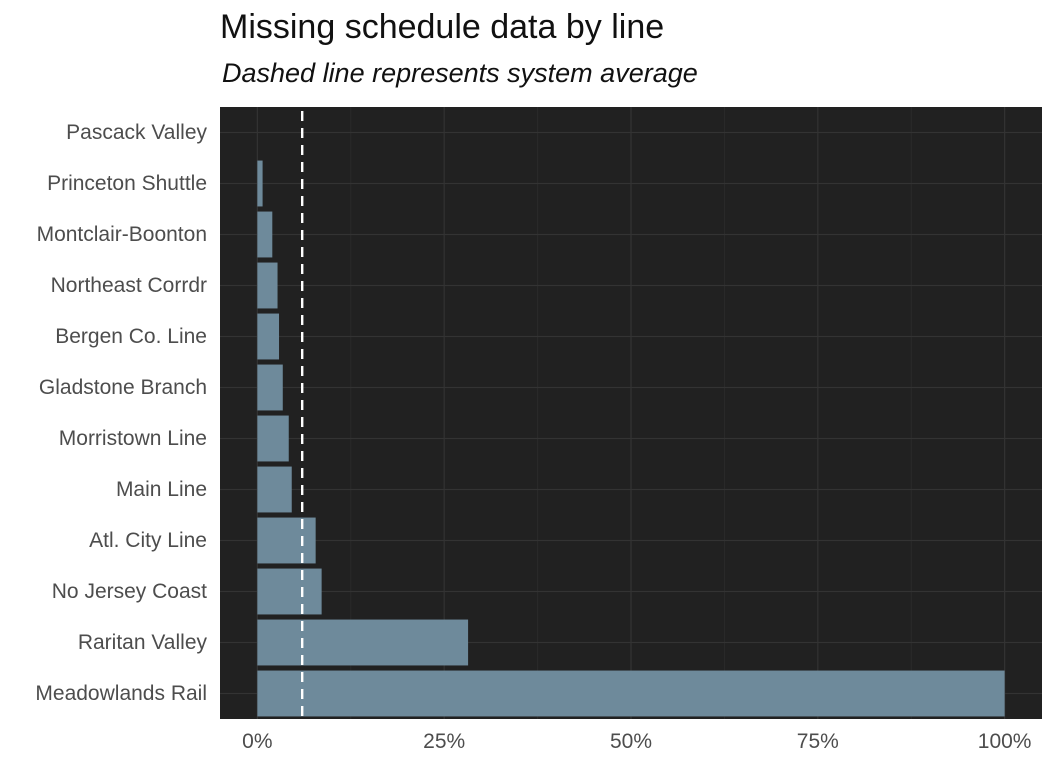 This screenshot has width=1056, height=768. What do you see at coordinates (148, 540) in the screenshot?
I see `category-label: Atl. City Line` at bounding box center [148, 540].